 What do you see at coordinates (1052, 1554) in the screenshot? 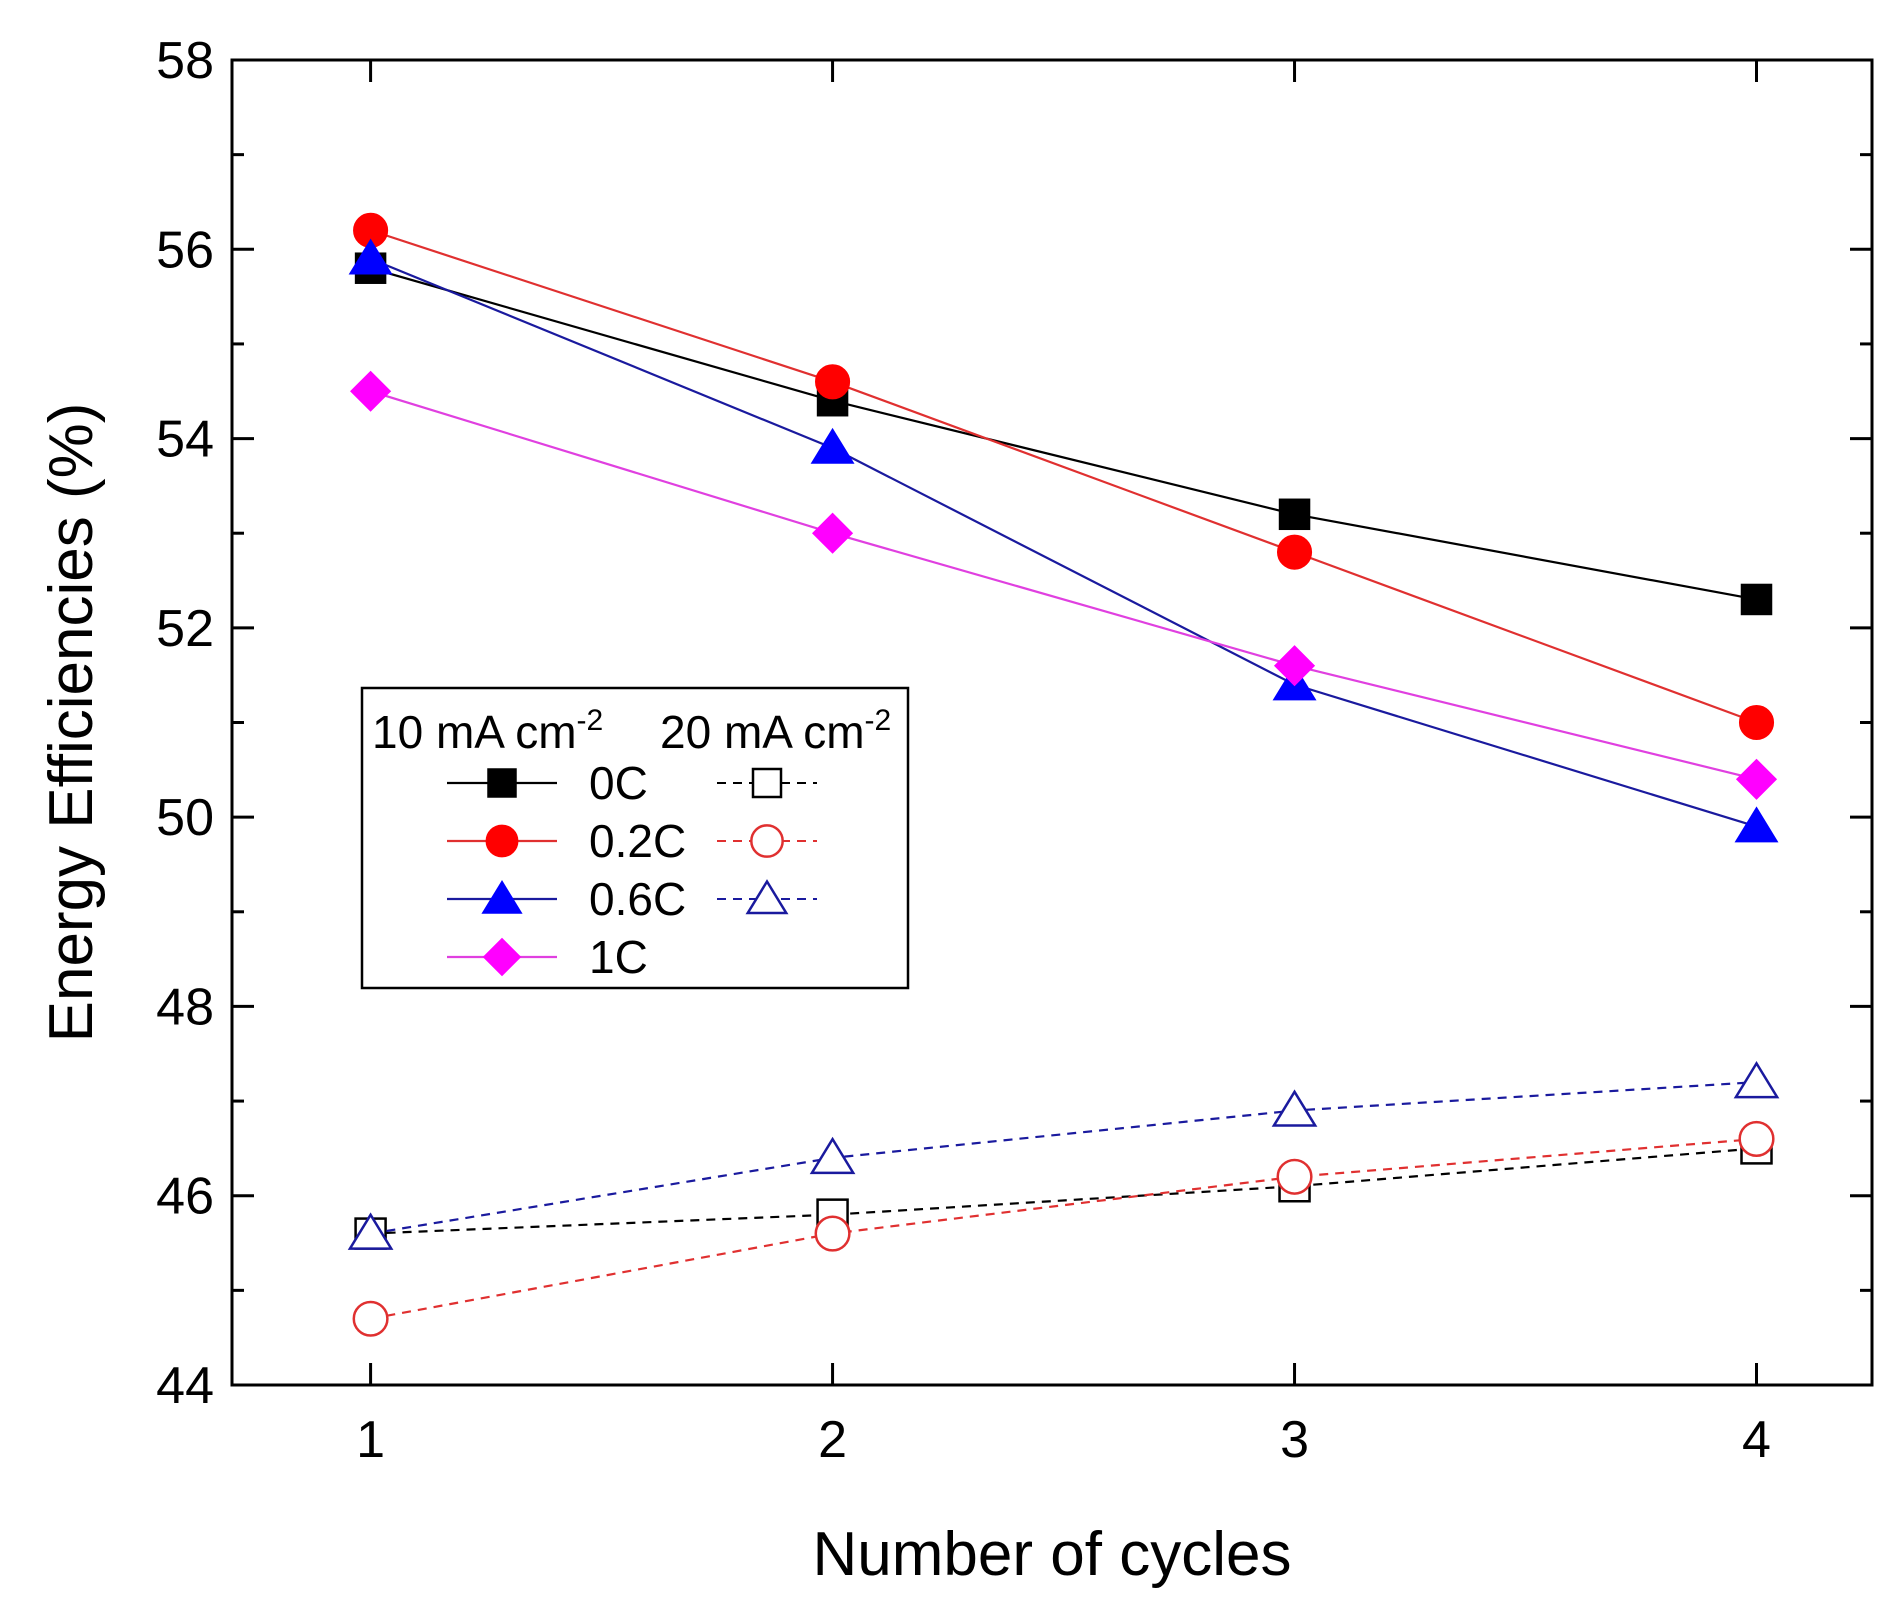
I see `x-axis-title: Number of cycles` at bounding box center [1052, 1554].